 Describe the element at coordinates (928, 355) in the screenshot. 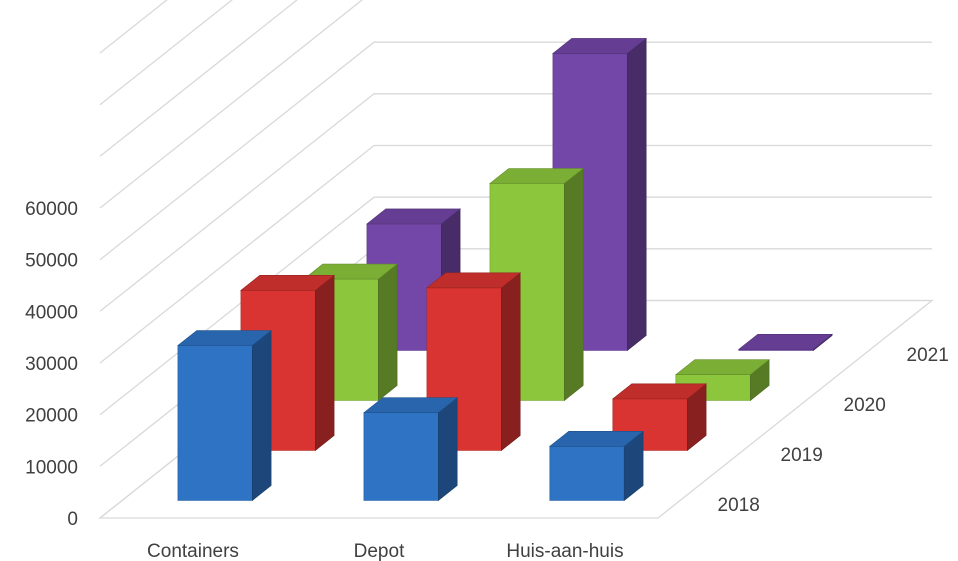

I see `series-label: 2021` at that location.